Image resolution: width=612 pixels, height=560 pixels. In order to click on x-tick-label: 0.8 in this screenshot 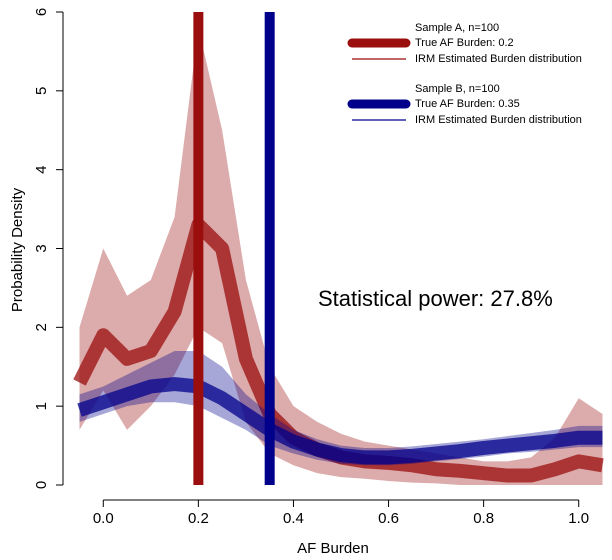, I will do `click(483, 518)`.